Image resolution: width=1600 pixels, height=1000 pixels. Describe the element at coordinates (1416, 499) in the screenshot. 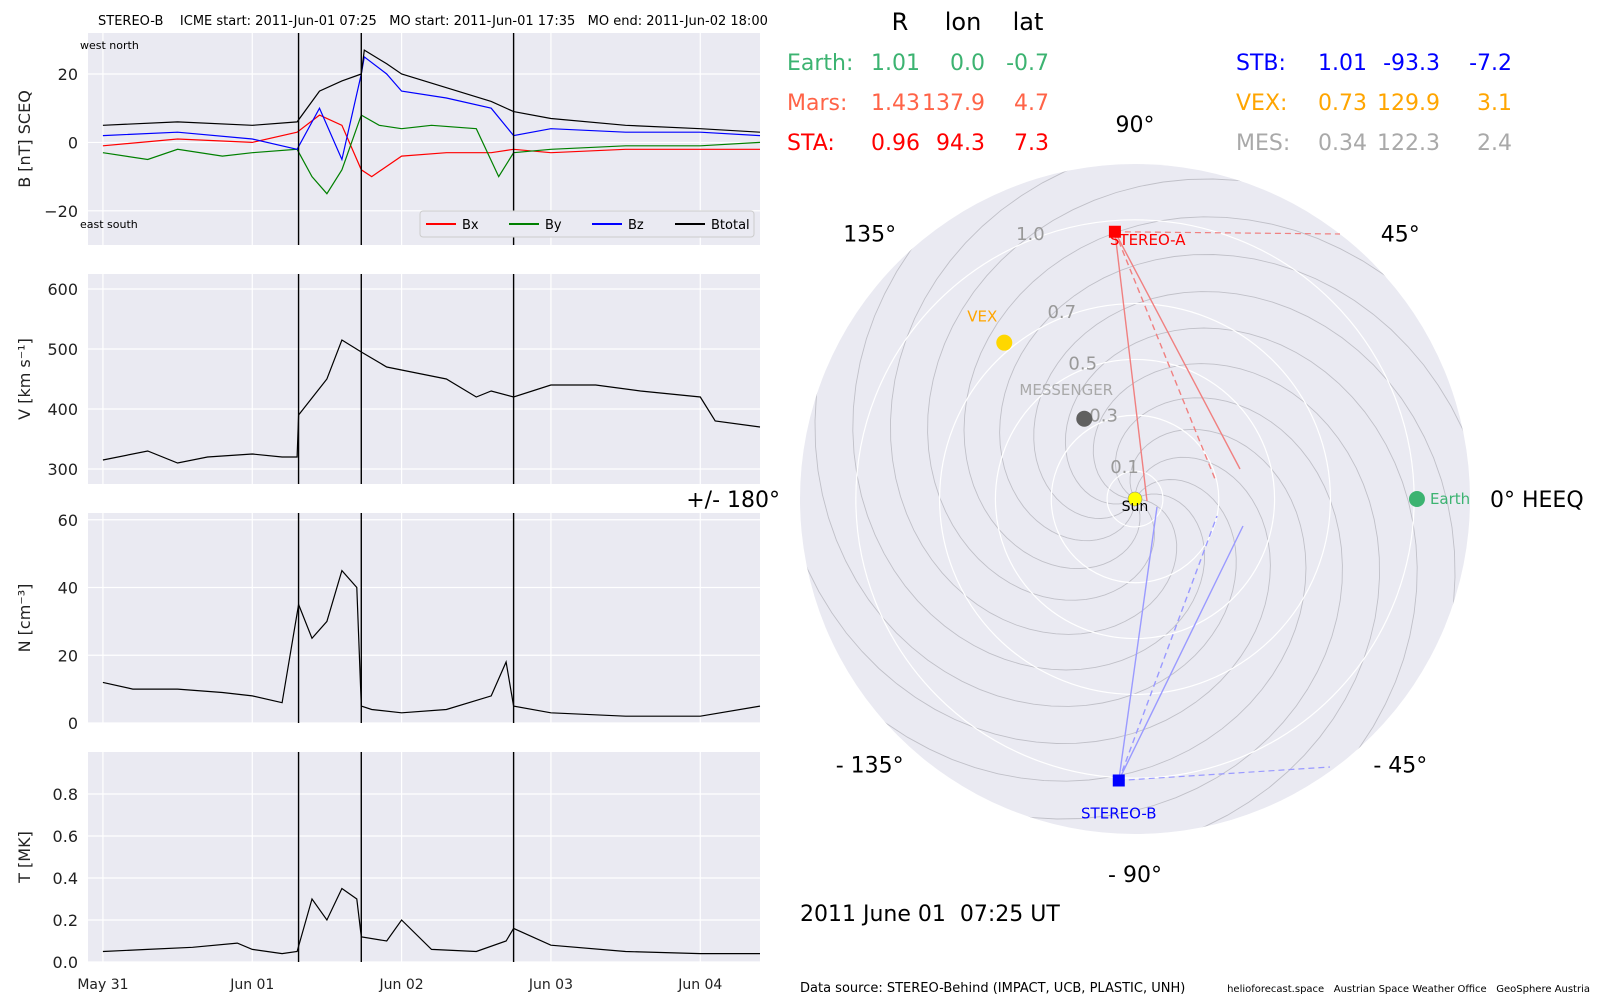

I see `marker-earth` at that location.